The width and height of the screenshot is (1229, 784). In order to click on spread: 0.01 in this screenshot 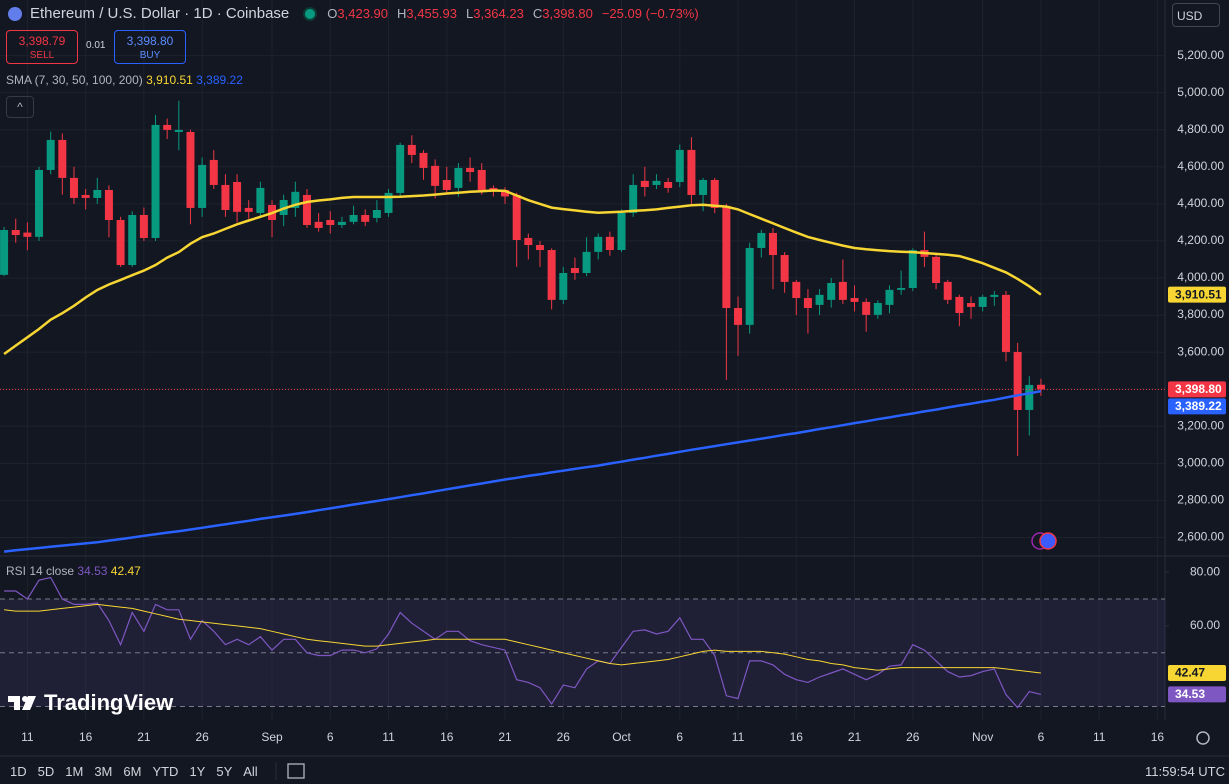, I will do `click(96, 45)`.